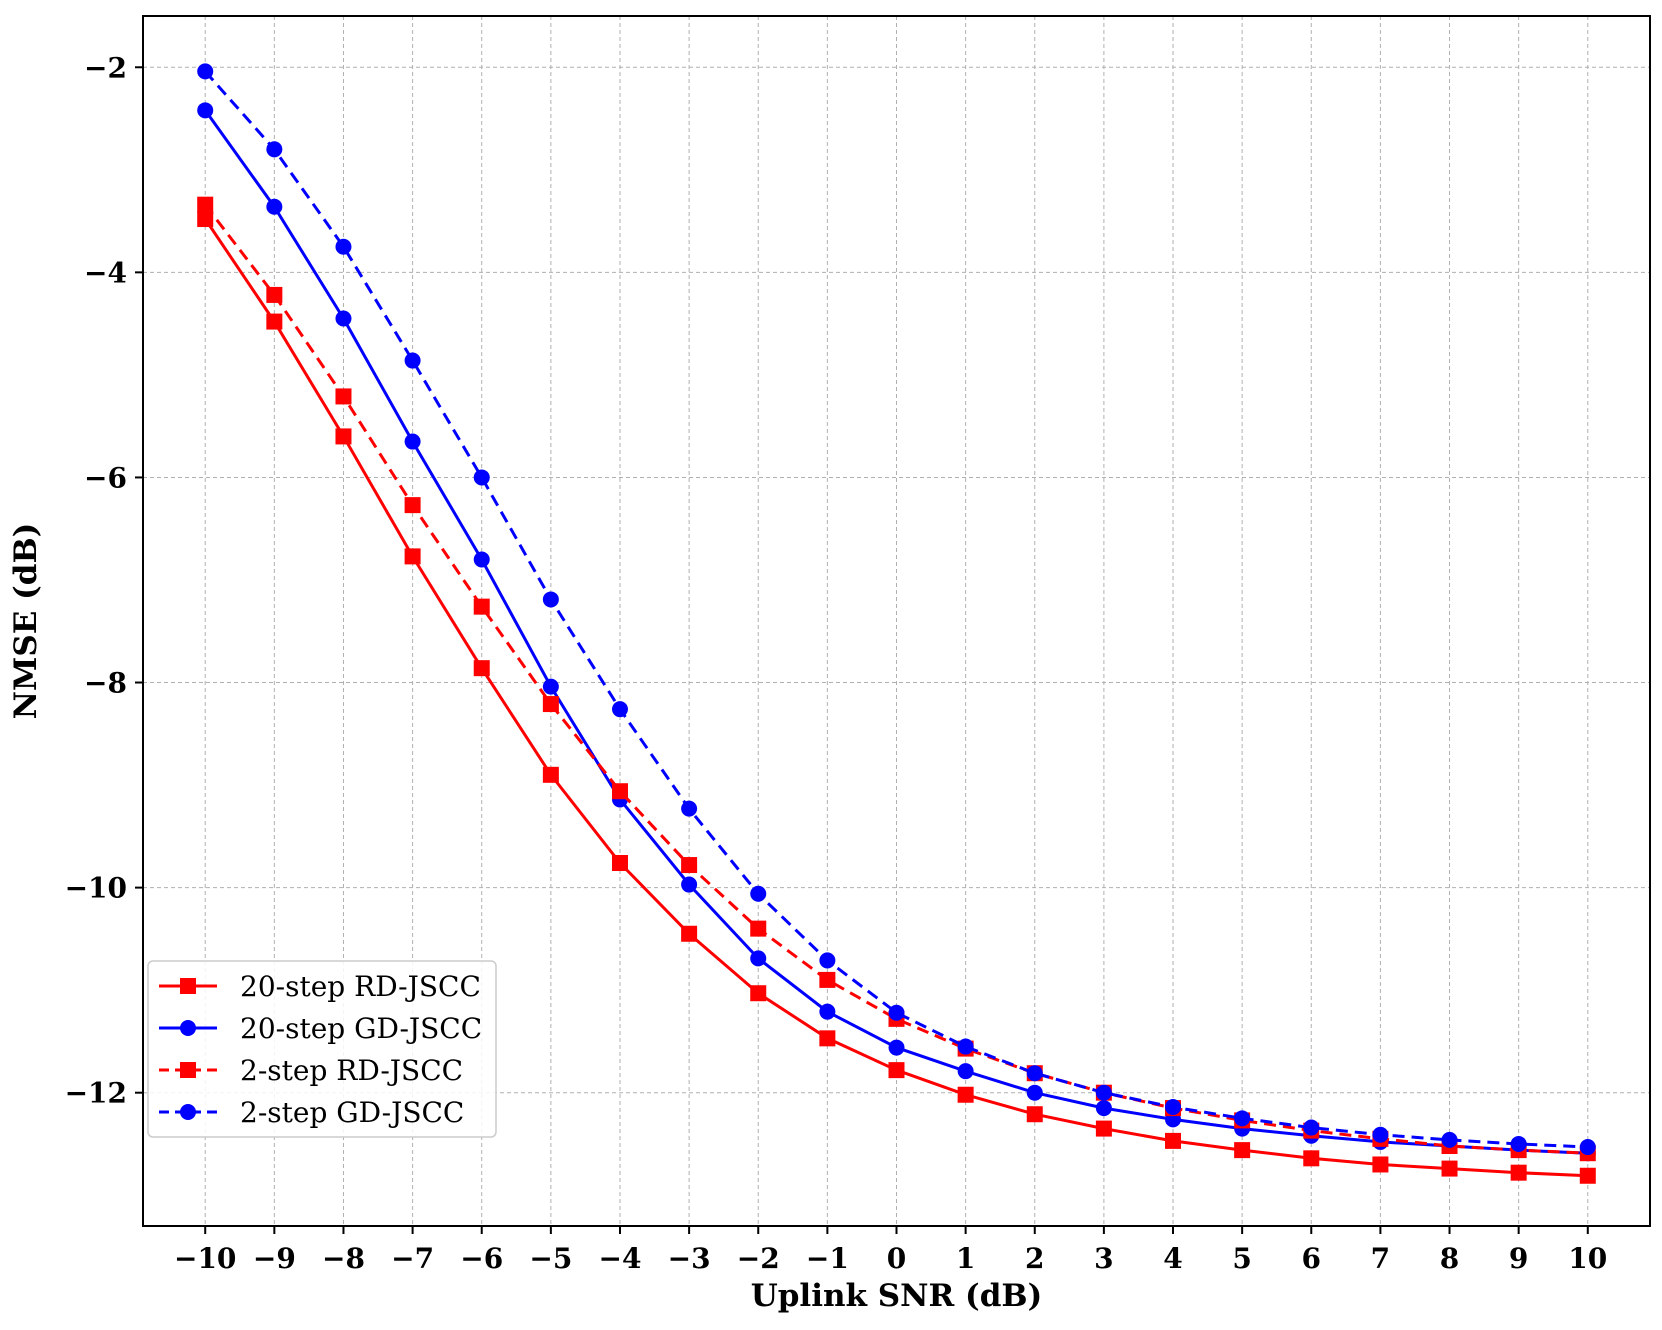 Image resolution: width=1662 pixels, height=1330 pixels. What do you see at coordinates (105, 272) in the screenshot?
I see `y-tick-label: −4` at bounding box center [105, 272].